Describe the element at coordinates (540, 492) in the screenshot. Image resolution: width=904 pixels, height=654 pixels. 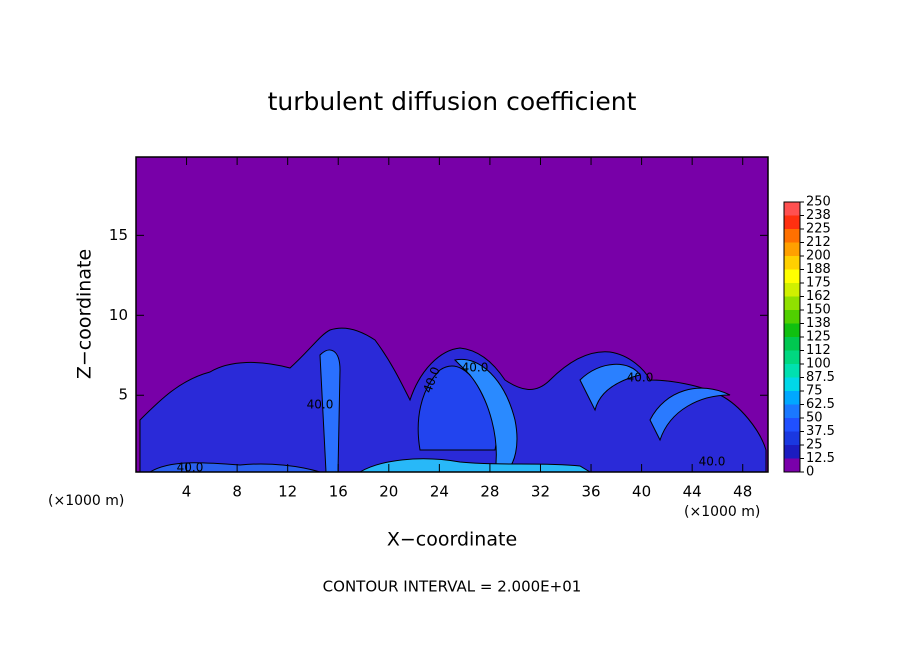
I see `x-tick-label: 32` at that location.